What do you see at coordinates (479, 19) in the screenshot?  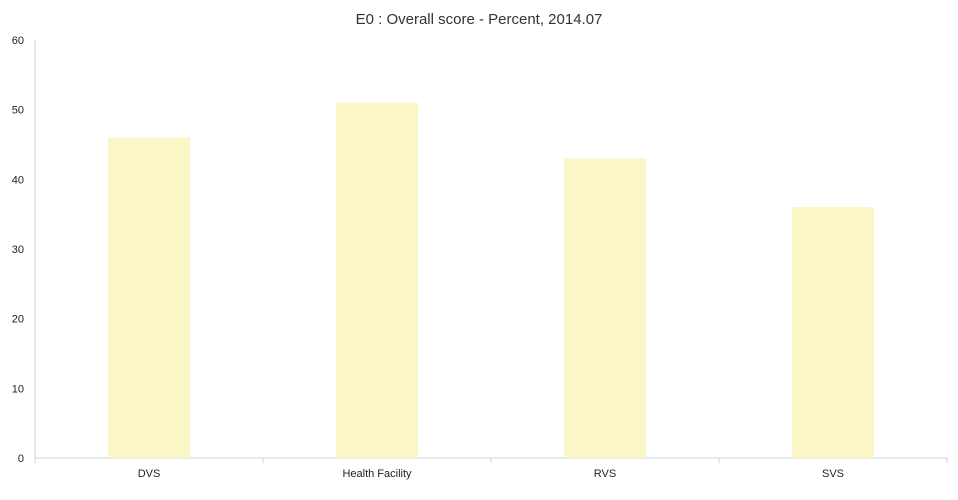 I see `chart-title: E0 : Overall score - Percent, 2014.07` at bounding box center [479, 19].